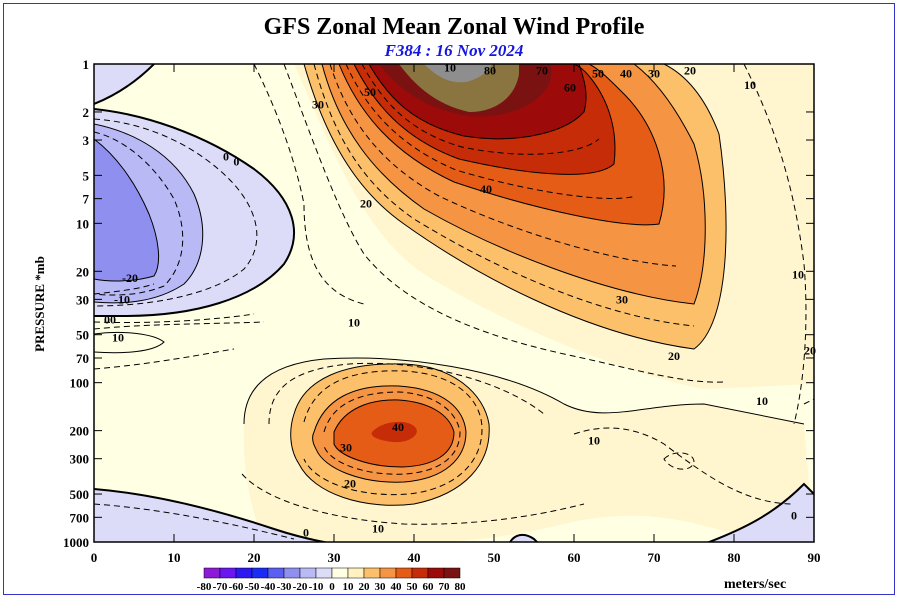 The width and height of the screenshot is (900, 604). Describe the element at coordinates (220, 587) in the screenshot. I see `colorbar-label: -70` at that location.